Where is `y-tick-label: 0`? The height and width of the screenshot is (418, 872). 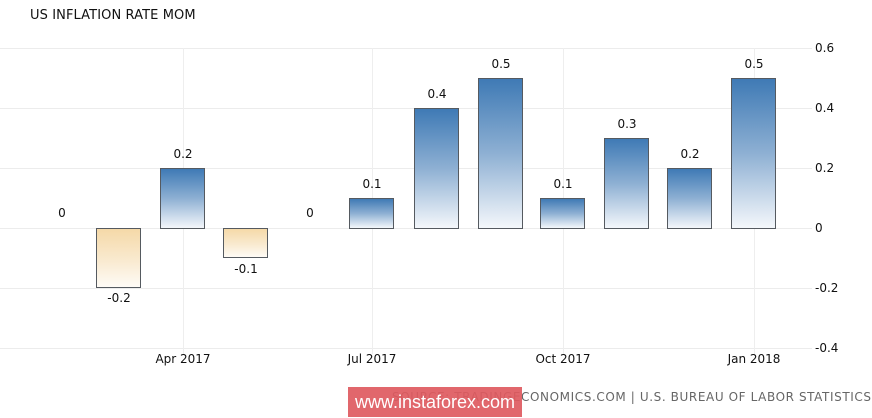
y-tick-label: 0 is located at coordinates (819, 228).